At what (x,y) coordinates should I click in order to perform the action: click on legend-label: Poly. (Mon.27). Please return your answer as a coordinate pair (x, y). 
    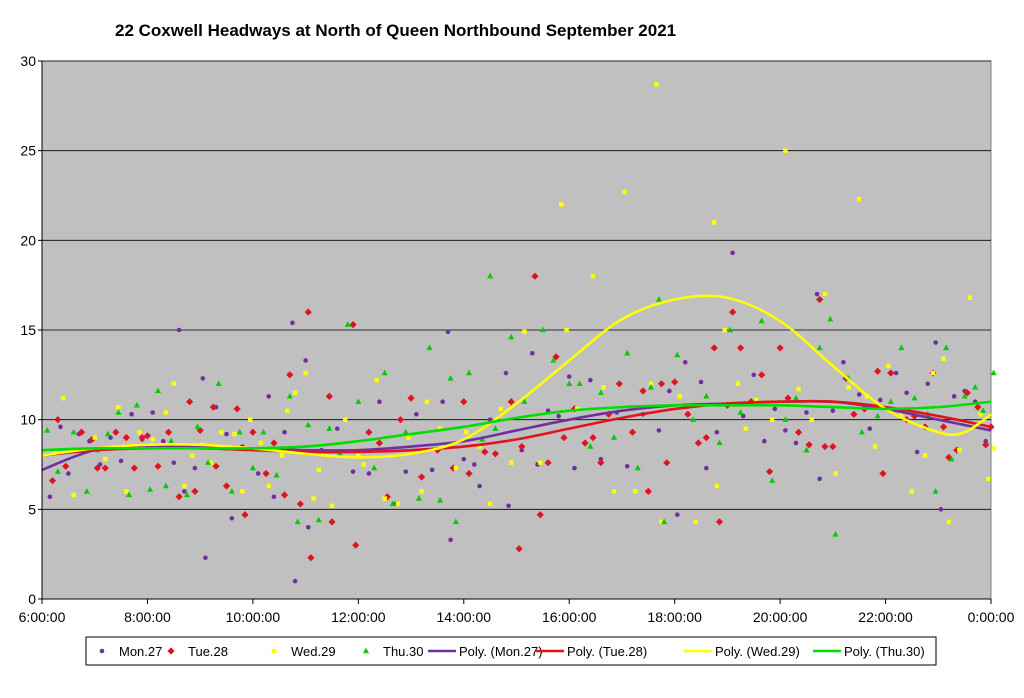
    Looking at the image, I should click on (501, 651).